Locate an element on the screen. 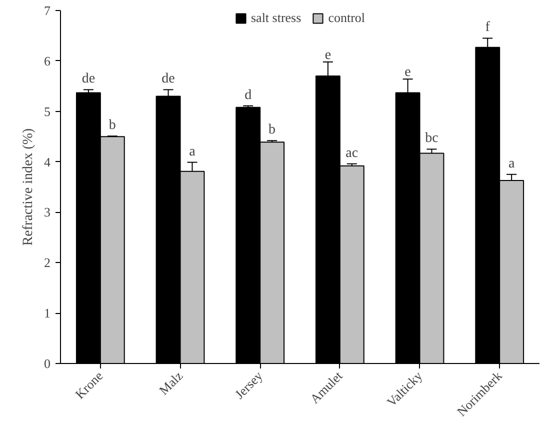 Image resolution: width=554 pixels, height=427 pixels. data-label: ac is located at coordinates (352, 153).